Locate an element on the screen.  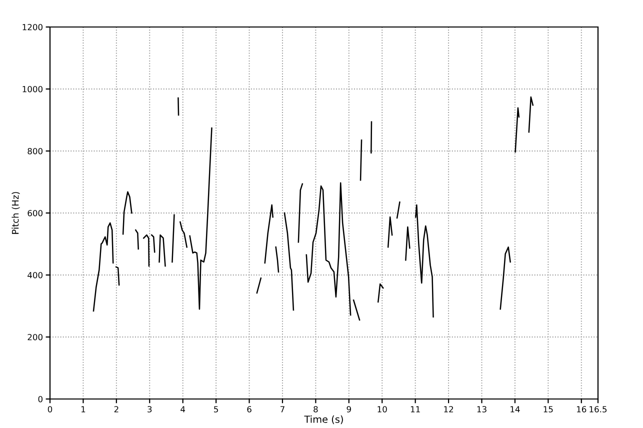
x-tick-label: 0 is located at coordinates (50, 409).